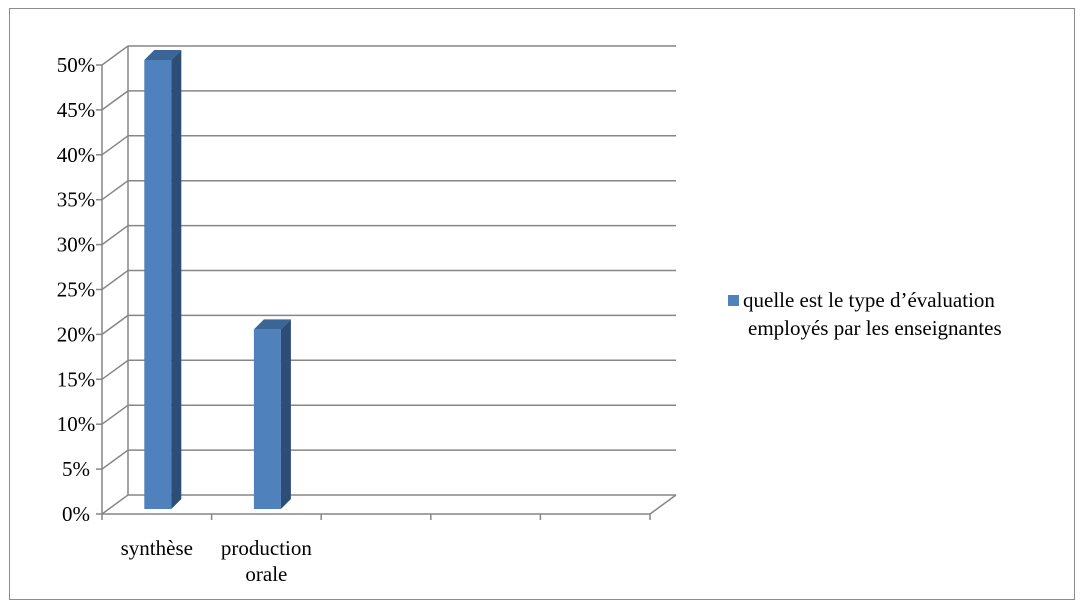 This screenshot has width=1083, height=605. What do you see at coordinates (217, 279) in the screenshot?
I see `bars` at bounding box center [217, 279].